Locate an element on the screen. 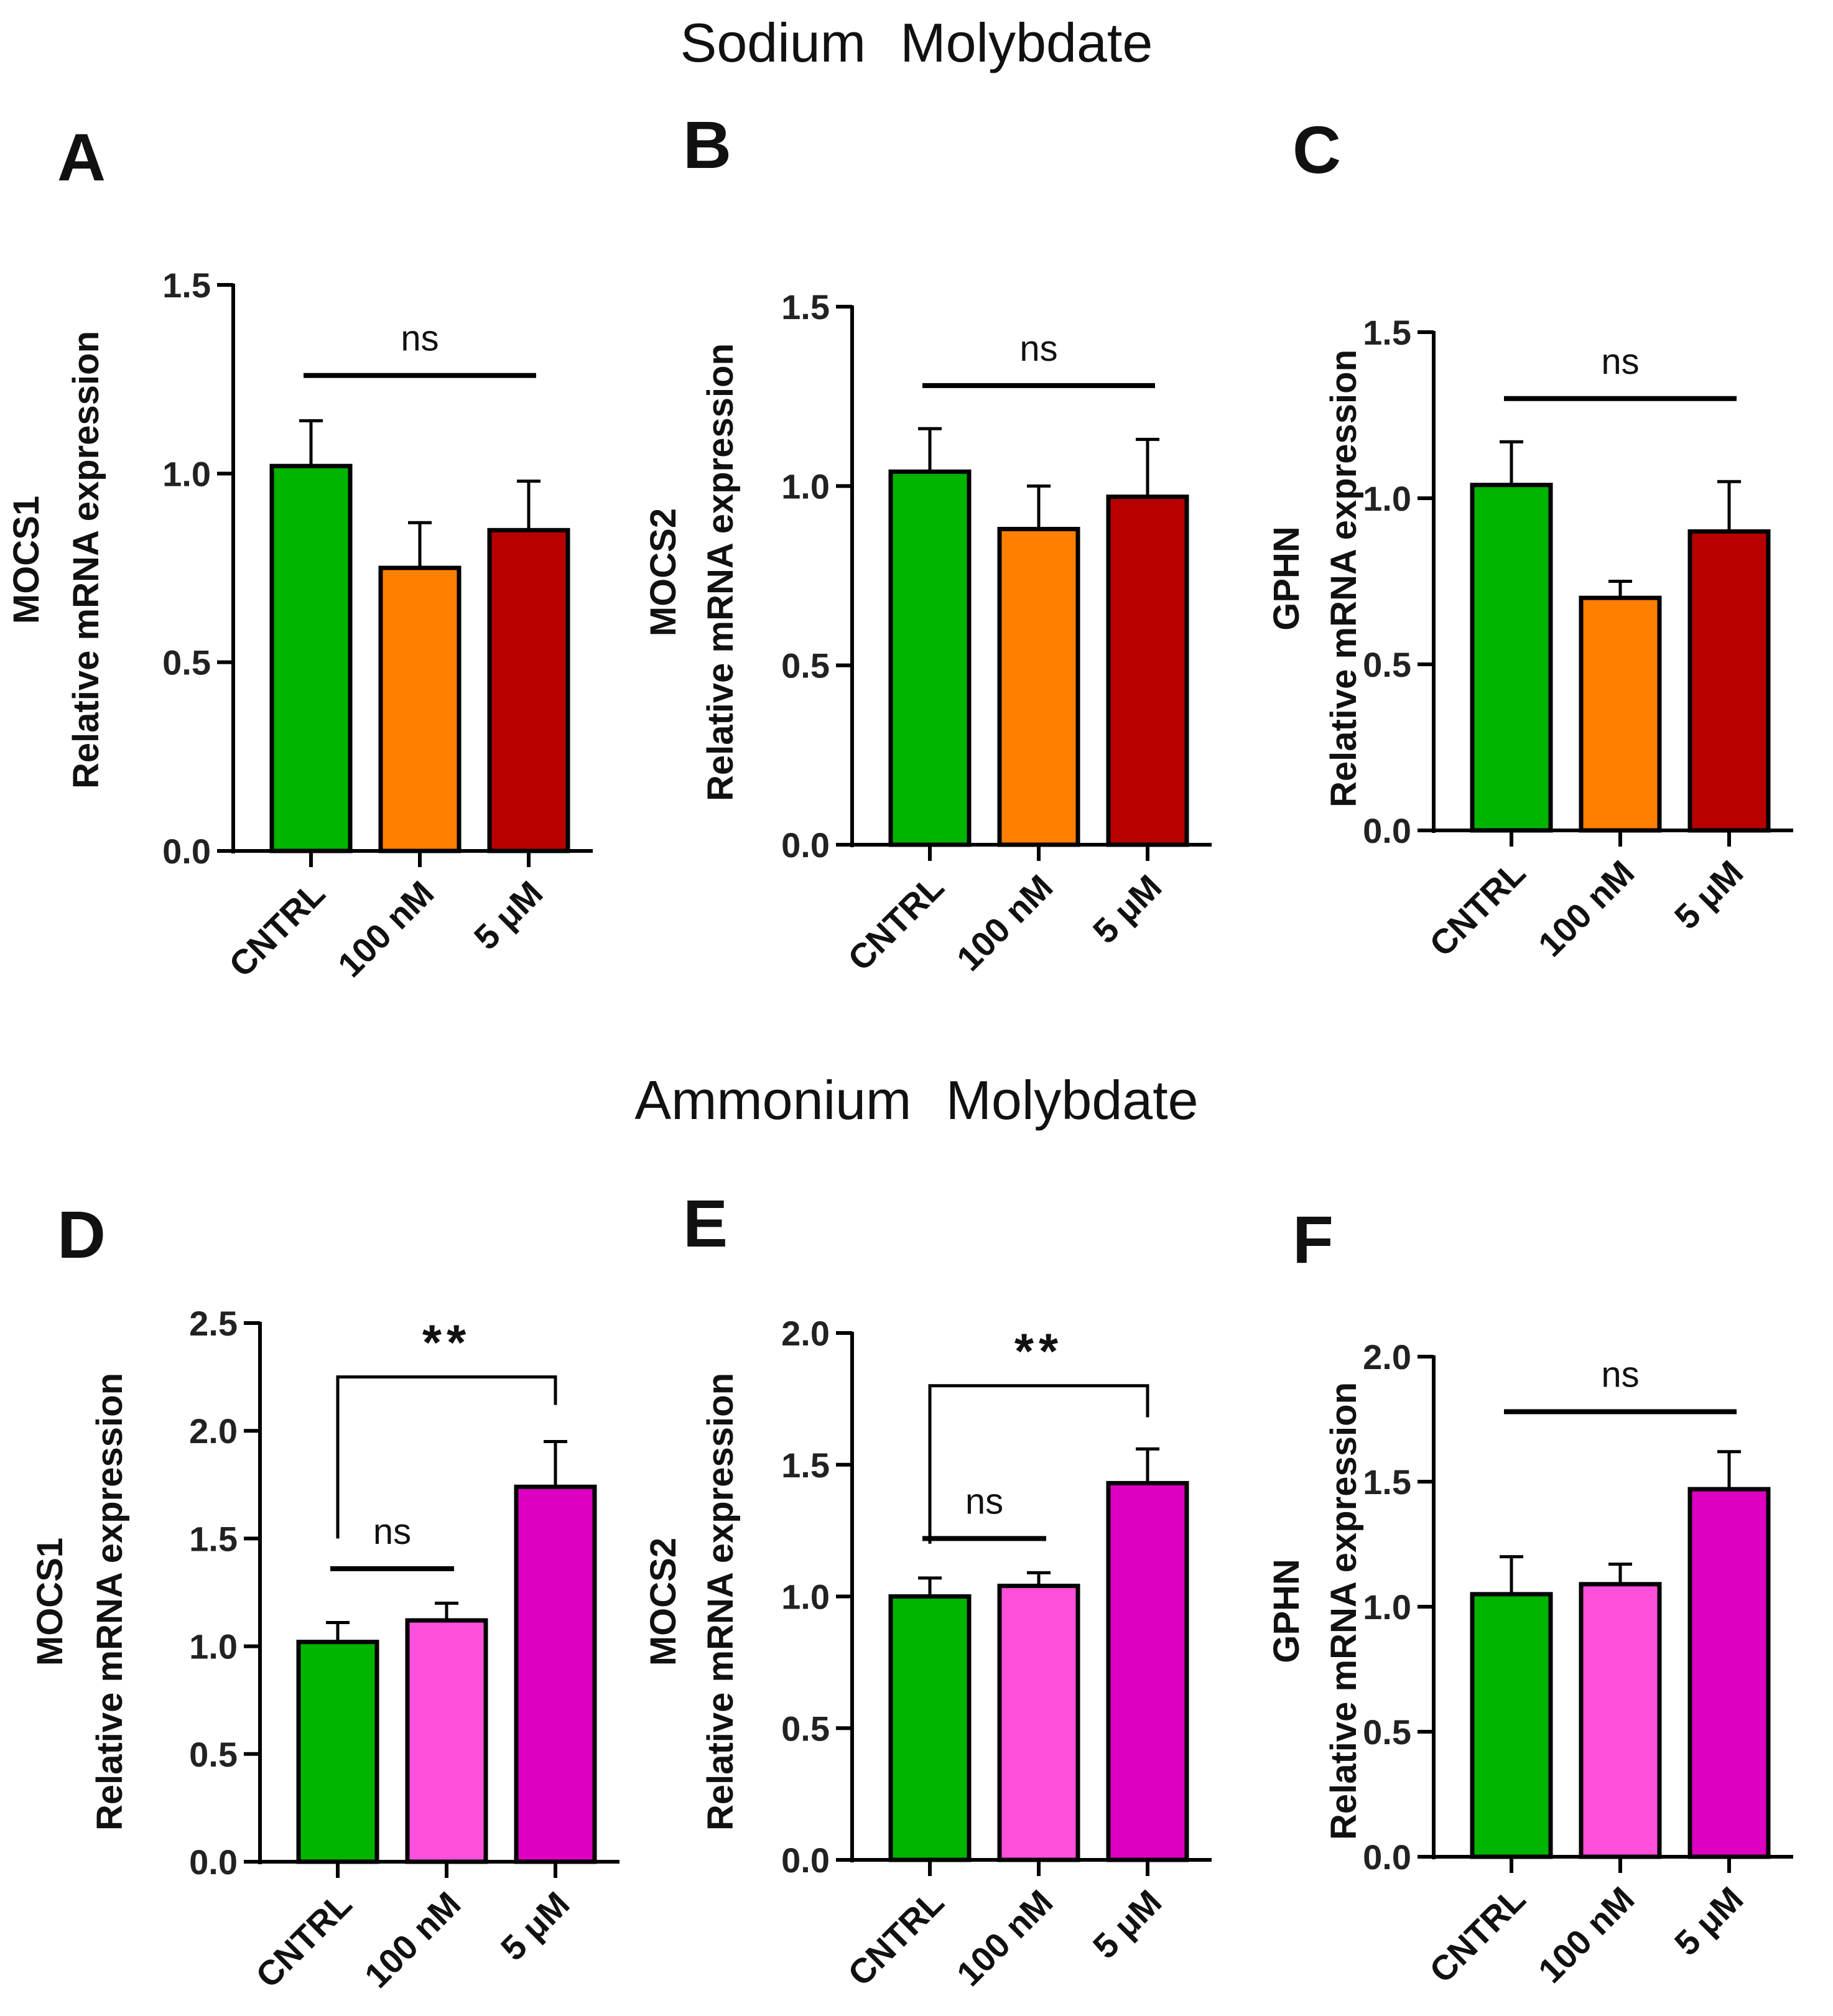 The height and width of the screenshot is (2016, 1833). panel-b-gene-label: MOCS2 is located at coordinates (663, 572).